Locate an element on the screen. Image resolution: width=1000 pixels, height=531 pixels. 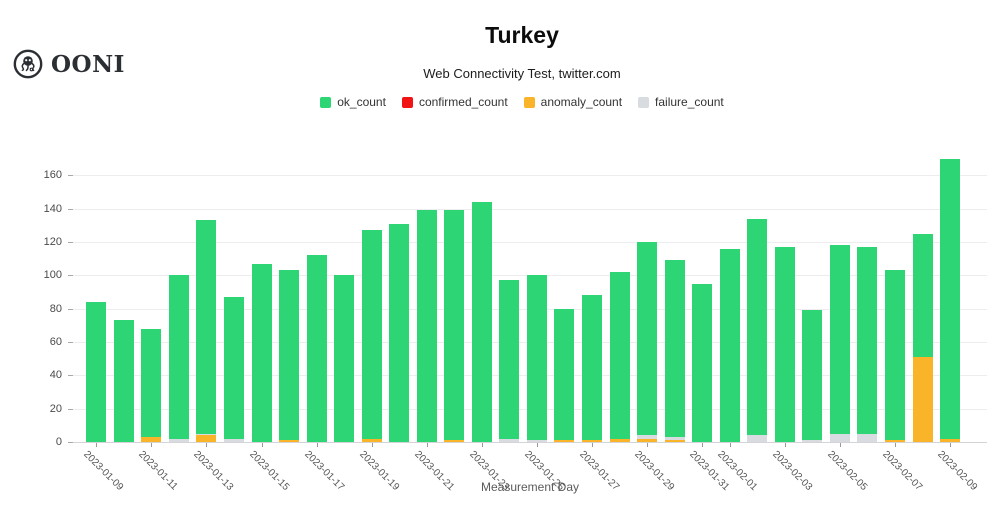
legend-item-ok_count: ok_count is located at coordinates (353, 102).